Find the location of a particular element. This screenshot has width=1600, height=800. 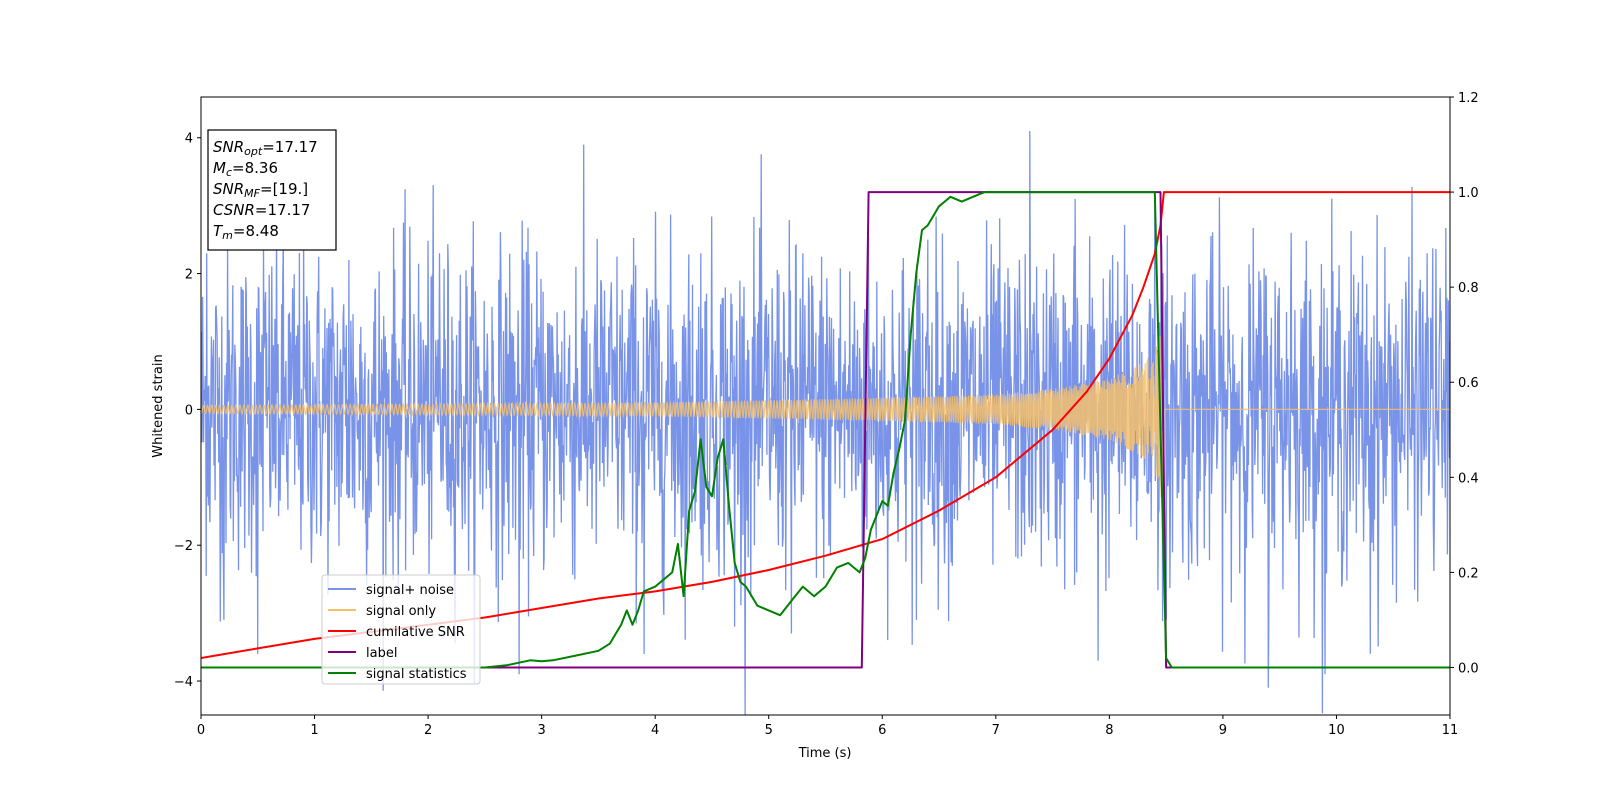

x-tick-label: 8 is located at coordinates (1109, 730).